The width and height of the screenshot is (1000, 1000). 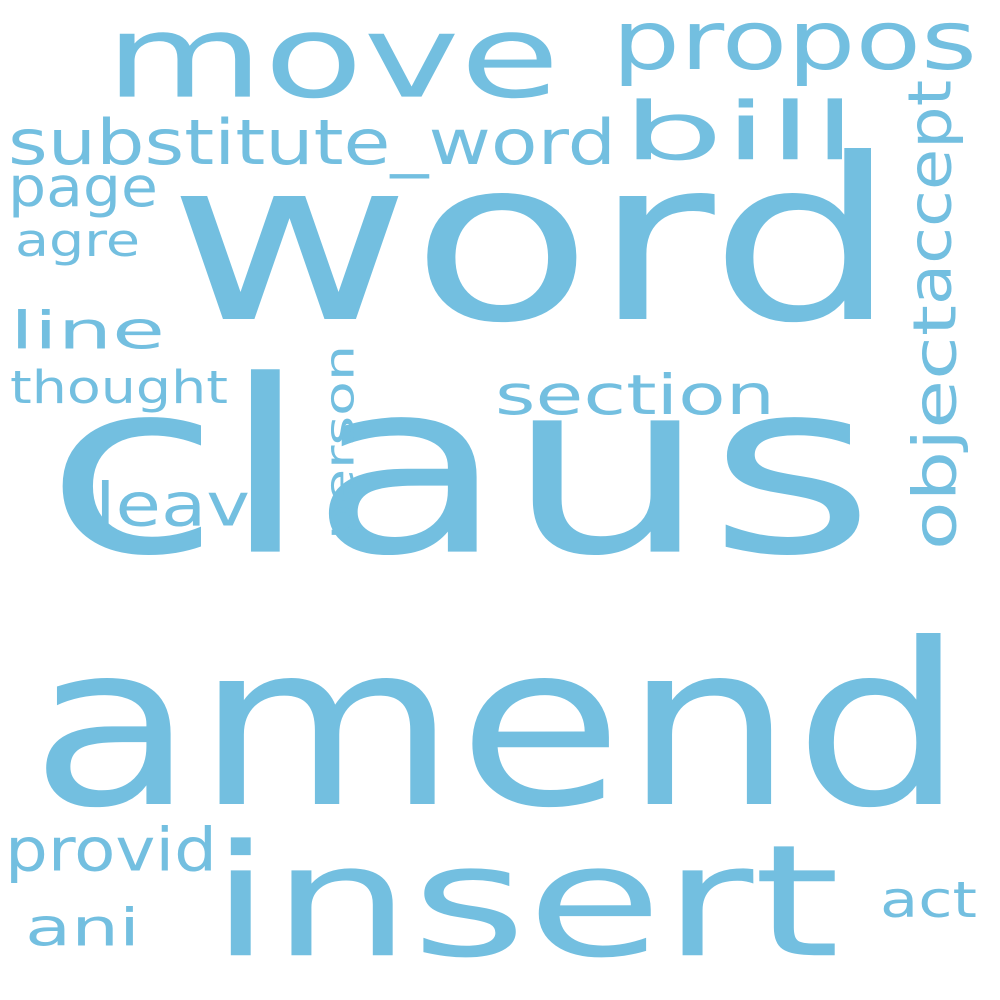 What do you see at coordinates (332, 62) in the screenshot?
I see `word-move: move` at bounding box center [332, 62].